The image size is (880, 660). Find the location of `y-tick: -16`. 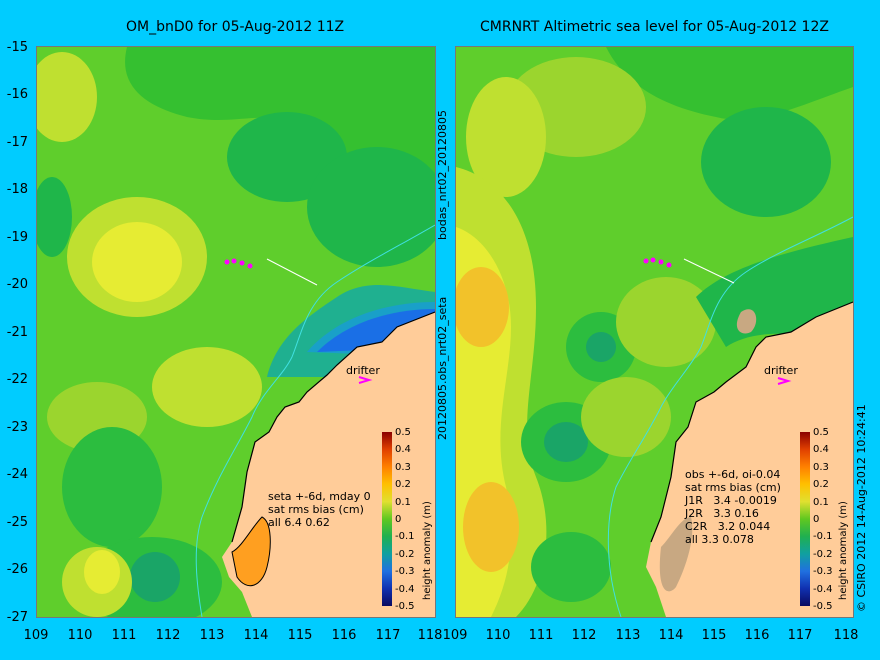

y-tick: -16 is located at coordinates (17, 94).